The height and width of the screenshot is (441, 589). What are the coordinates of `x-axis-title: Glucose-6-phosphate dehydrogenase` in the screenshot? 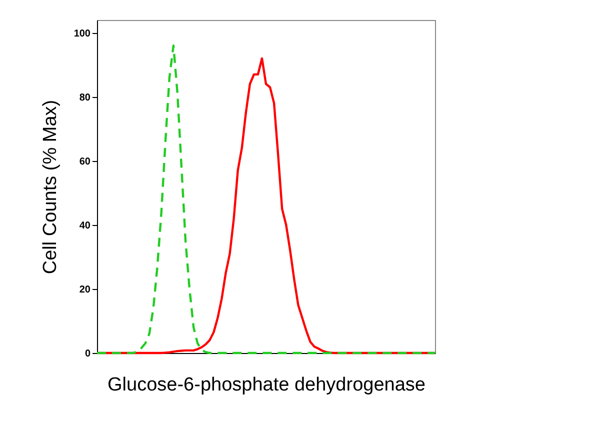 It's located at (267, 385).